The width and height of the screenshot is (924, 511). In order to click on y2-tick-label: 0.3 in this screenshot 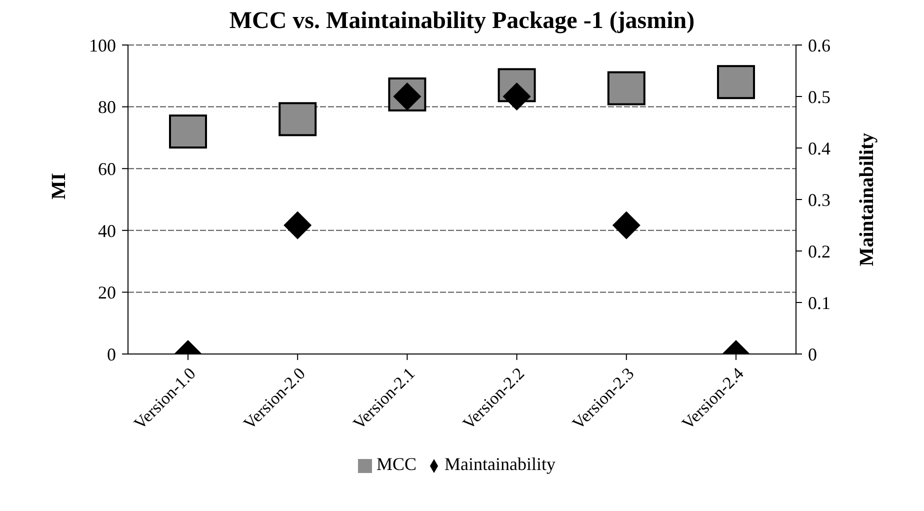, I will do `click(819, 200)`.